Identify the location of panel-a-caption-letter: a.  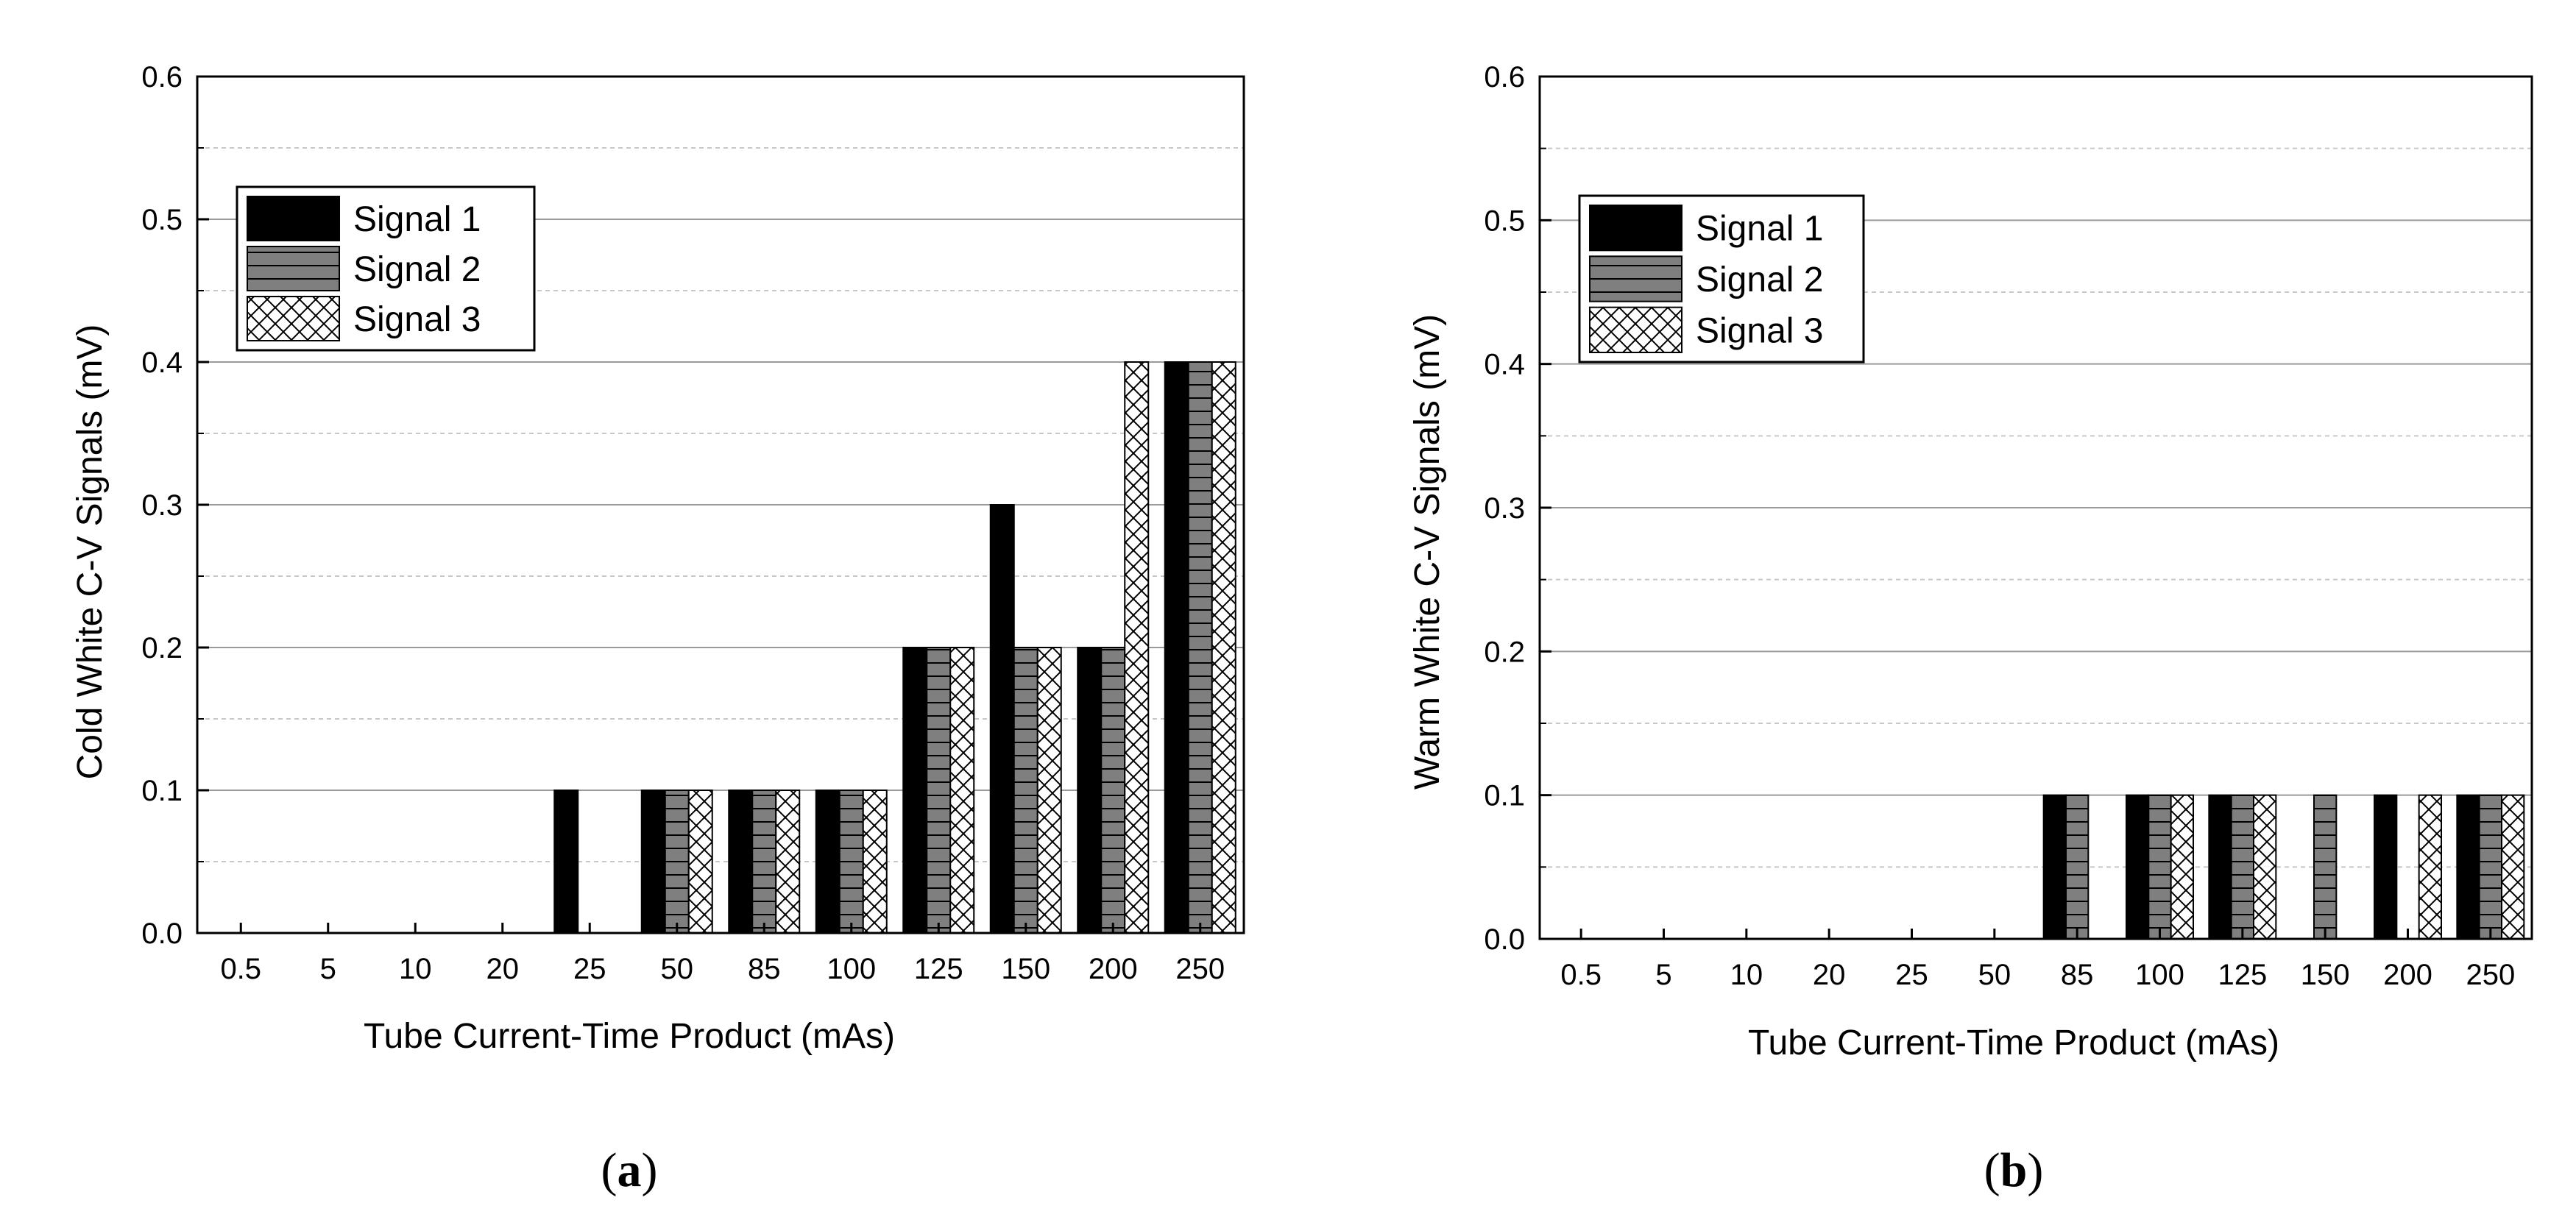
(630, 1170).